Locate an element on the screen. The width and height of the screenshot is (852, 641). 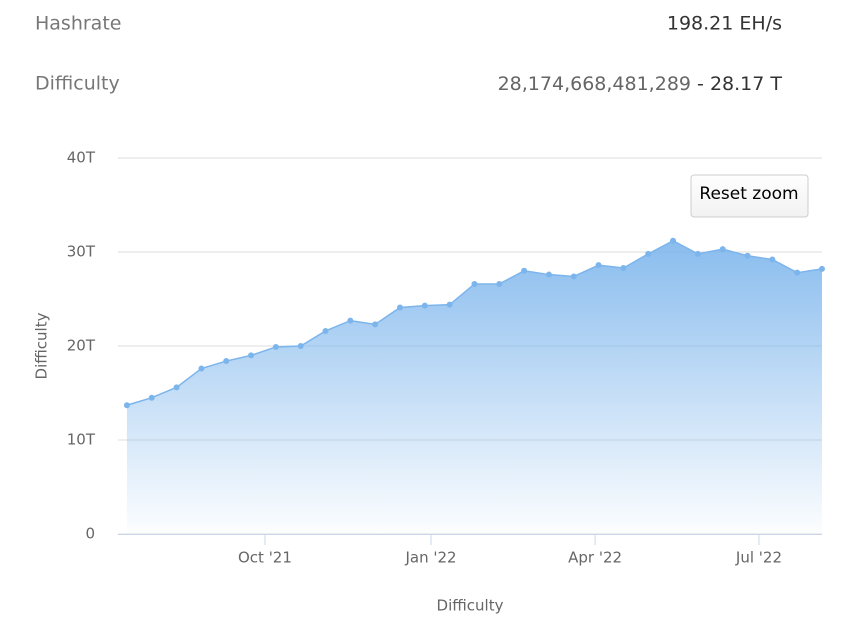
x-tick-label: Oct '21 is located at coordinates (265, 558).